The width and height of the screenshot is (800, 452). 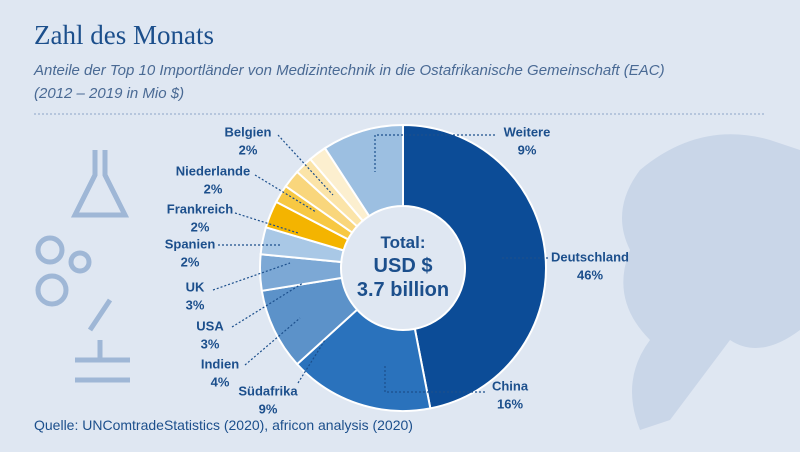 What do you see at coordinates (220, 363) in the screenshot?
I see `category-label: Indien` at bounding box center [220, 363].